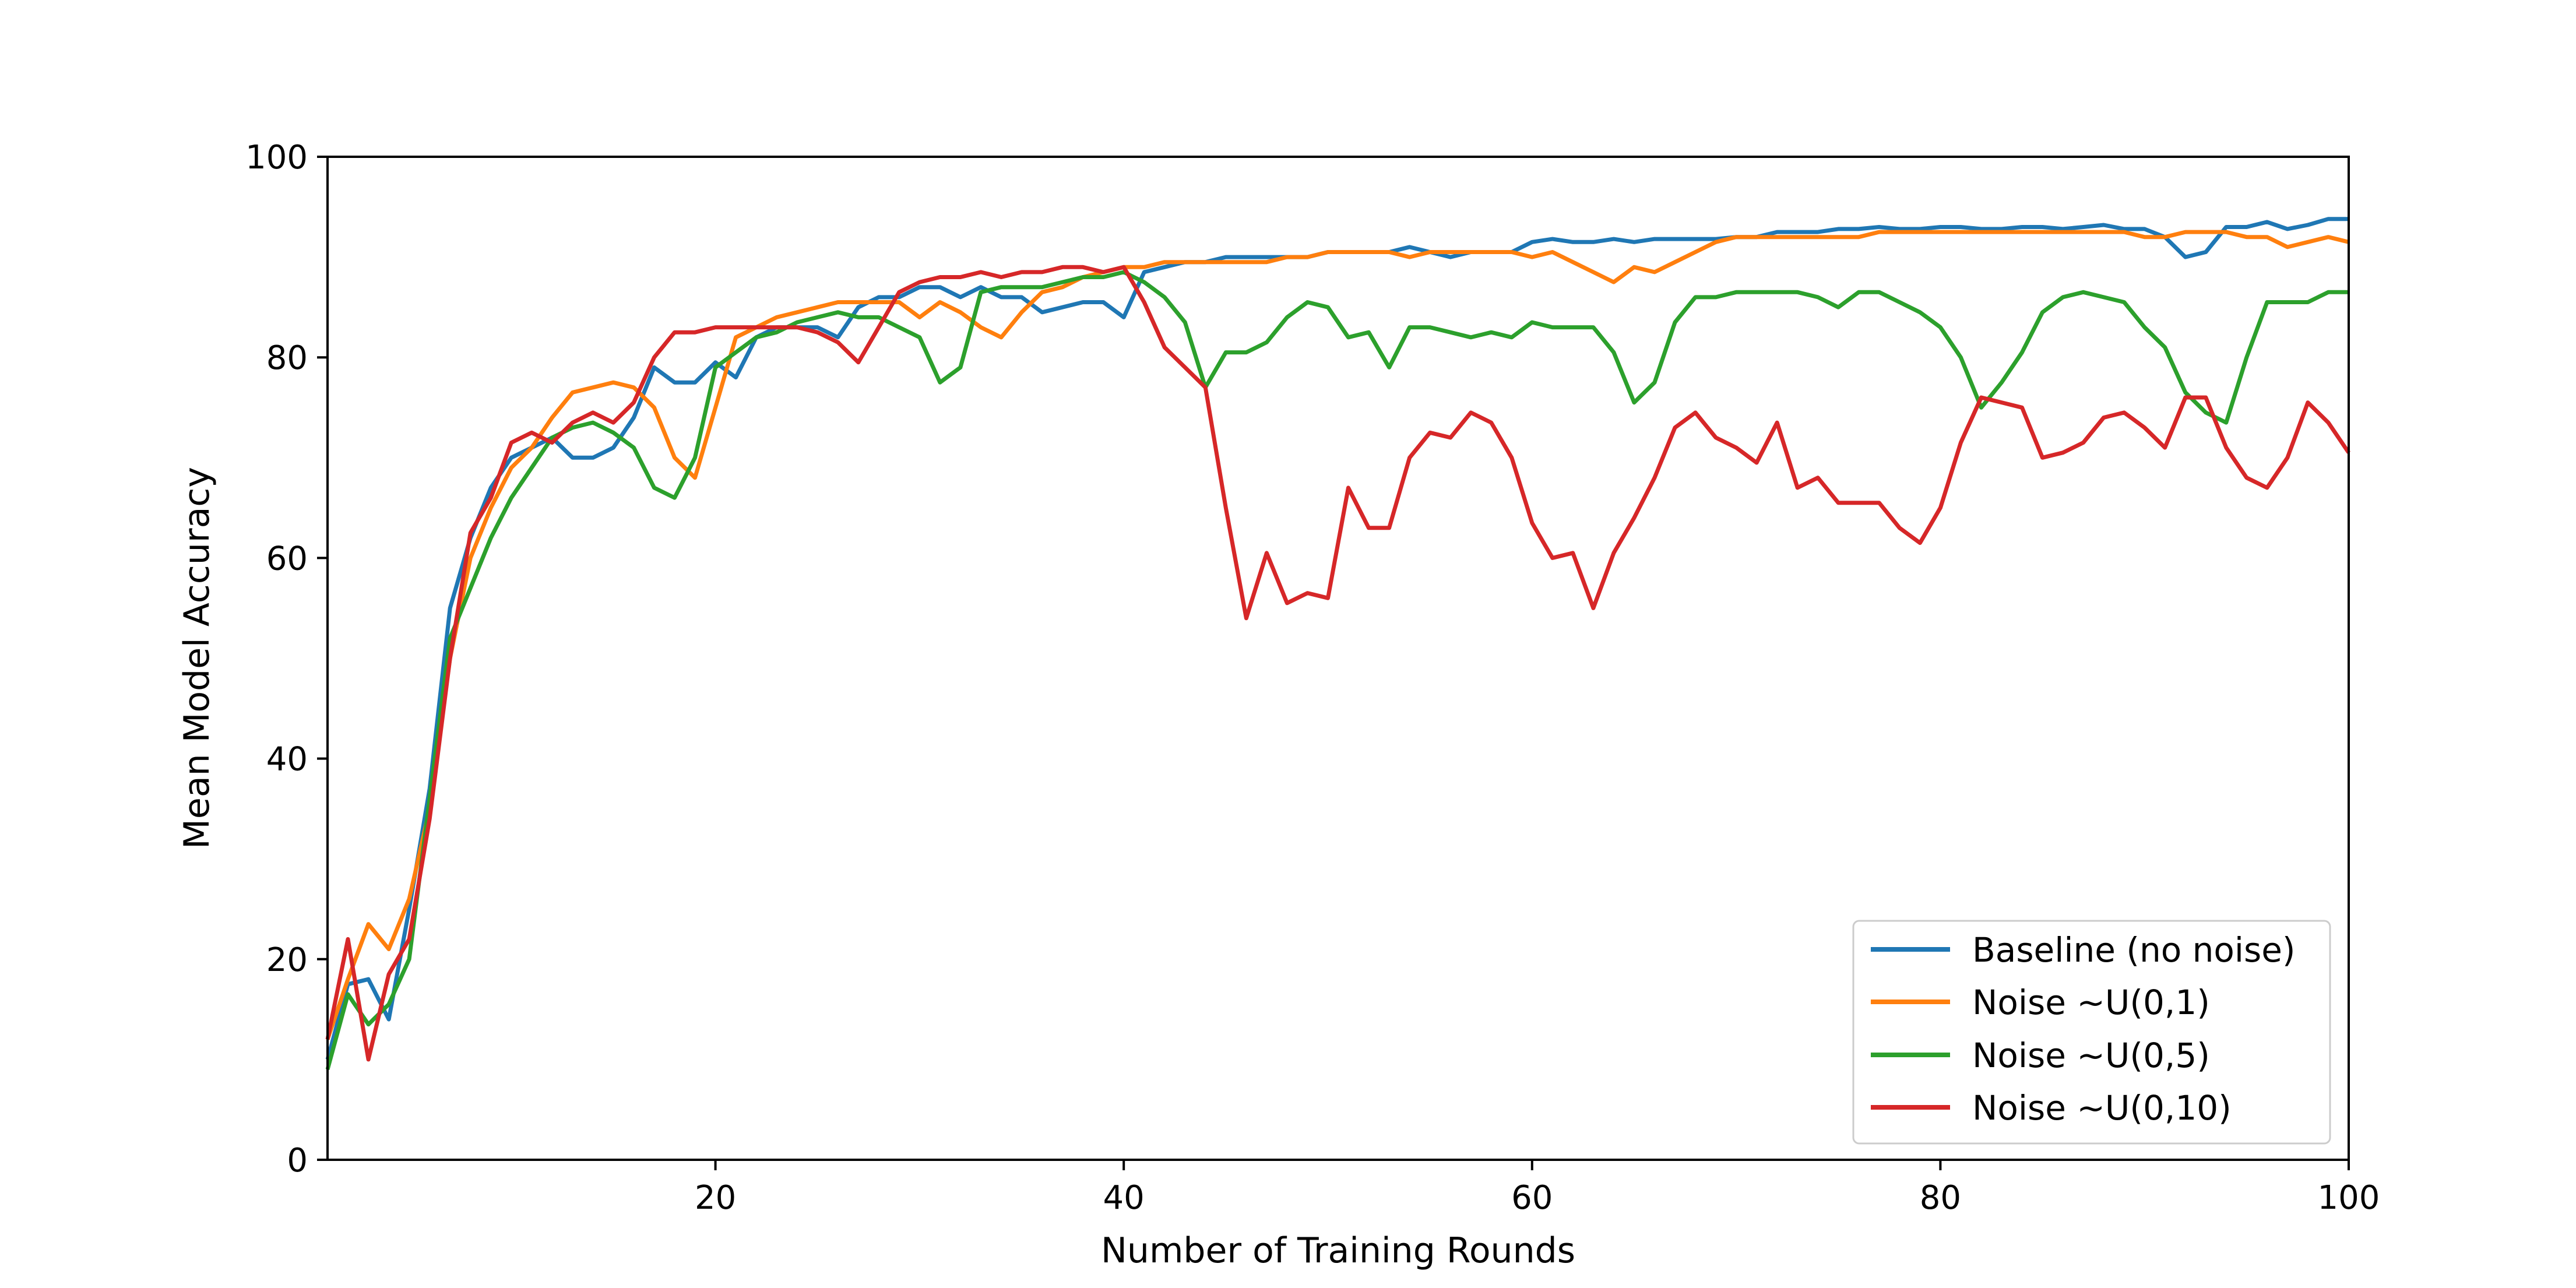 This screenshot has height=1288, width=2576. What do you see at coordinates (197, 658) in the screenshot?
I see `y-axis-label: Mean Model Accuracy` at bounding box center [197, 658].